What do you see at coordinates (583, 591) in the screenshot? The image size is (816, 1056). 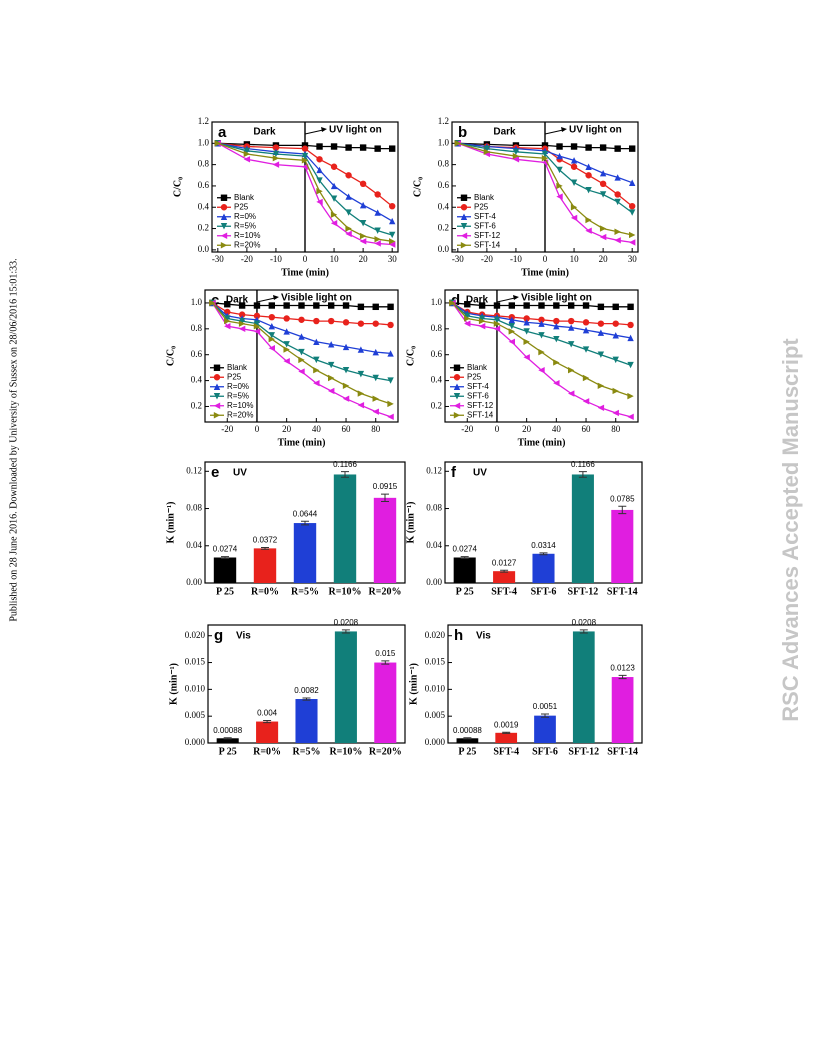 I see `x-tick-label: SFT-12` at bounding box center [583, 591].